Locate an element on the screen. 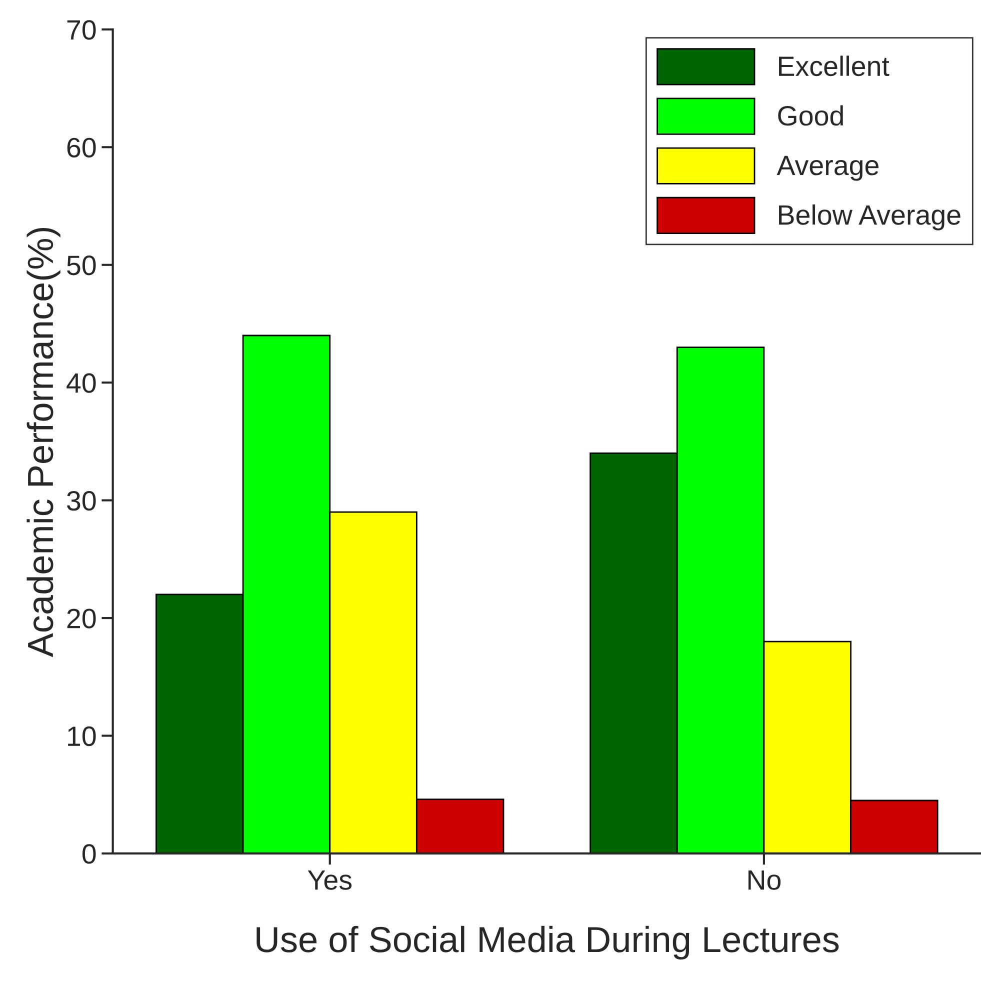  y-axis-title: Academic Performance(%) is located at coordinates (43, 443).